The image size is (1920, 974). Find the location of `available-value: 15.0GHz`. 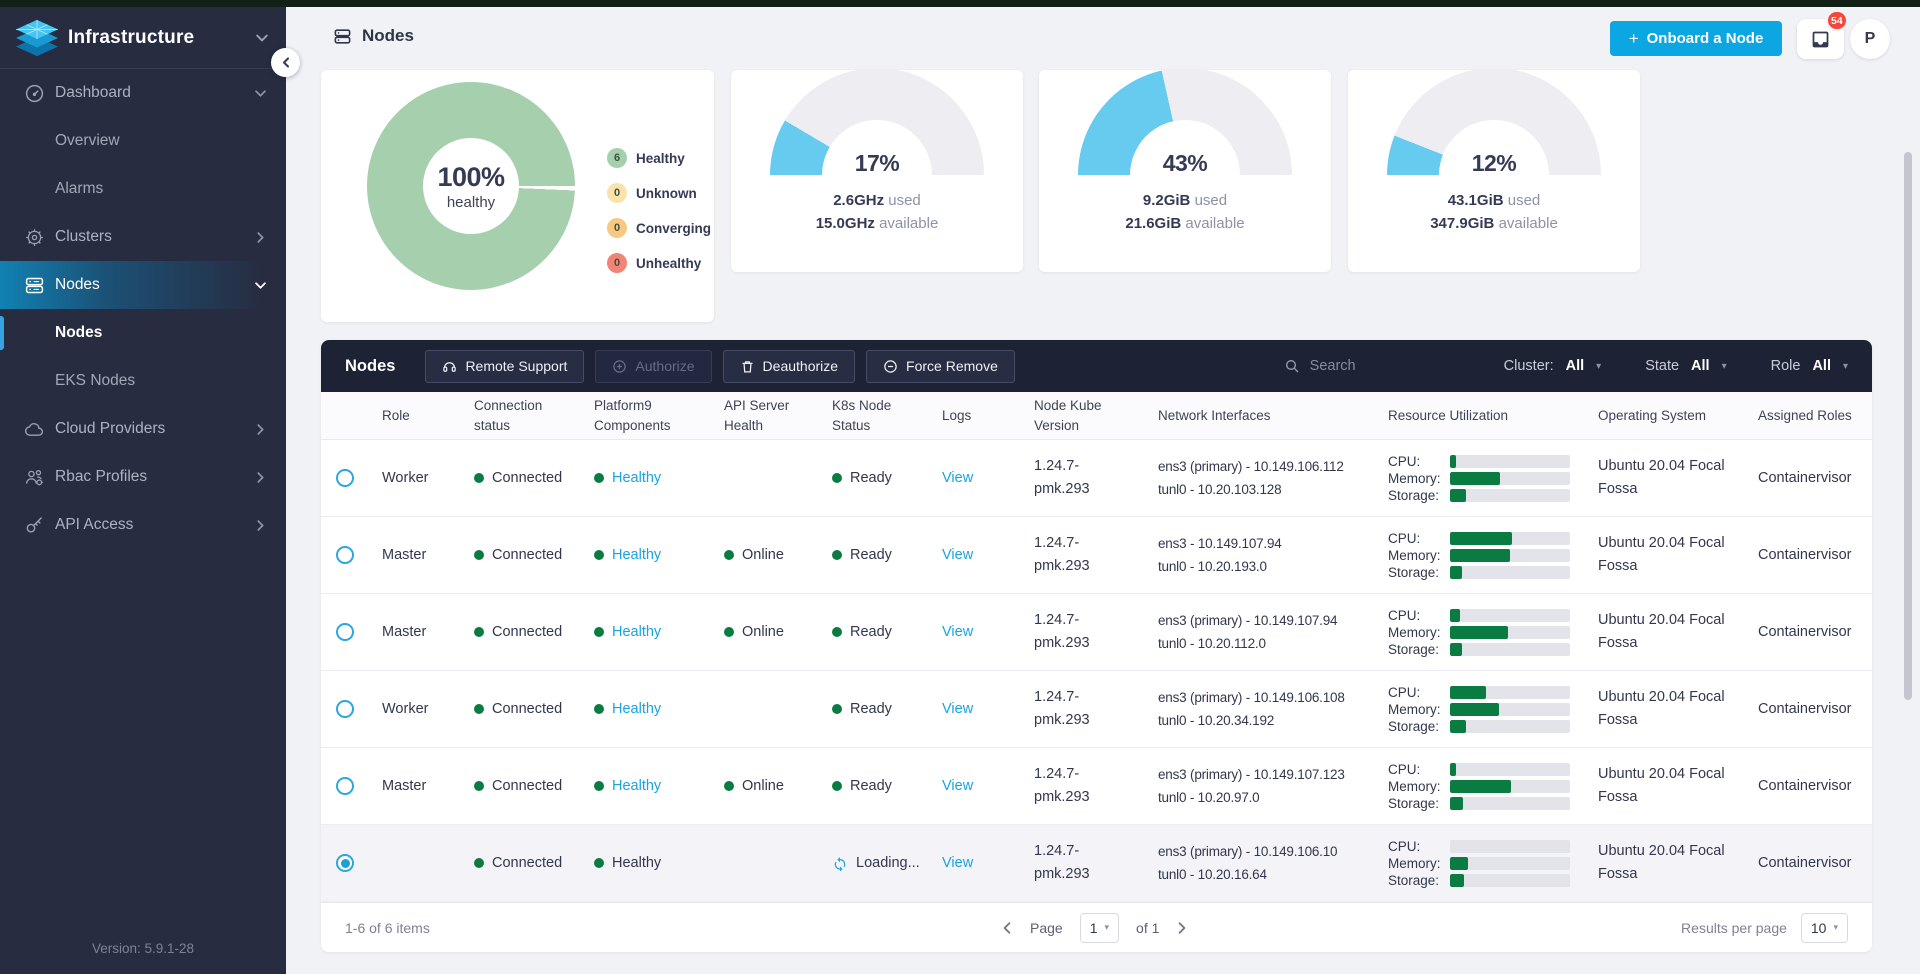

available-value: 15.0GHz is located at coordinates (845, 223).